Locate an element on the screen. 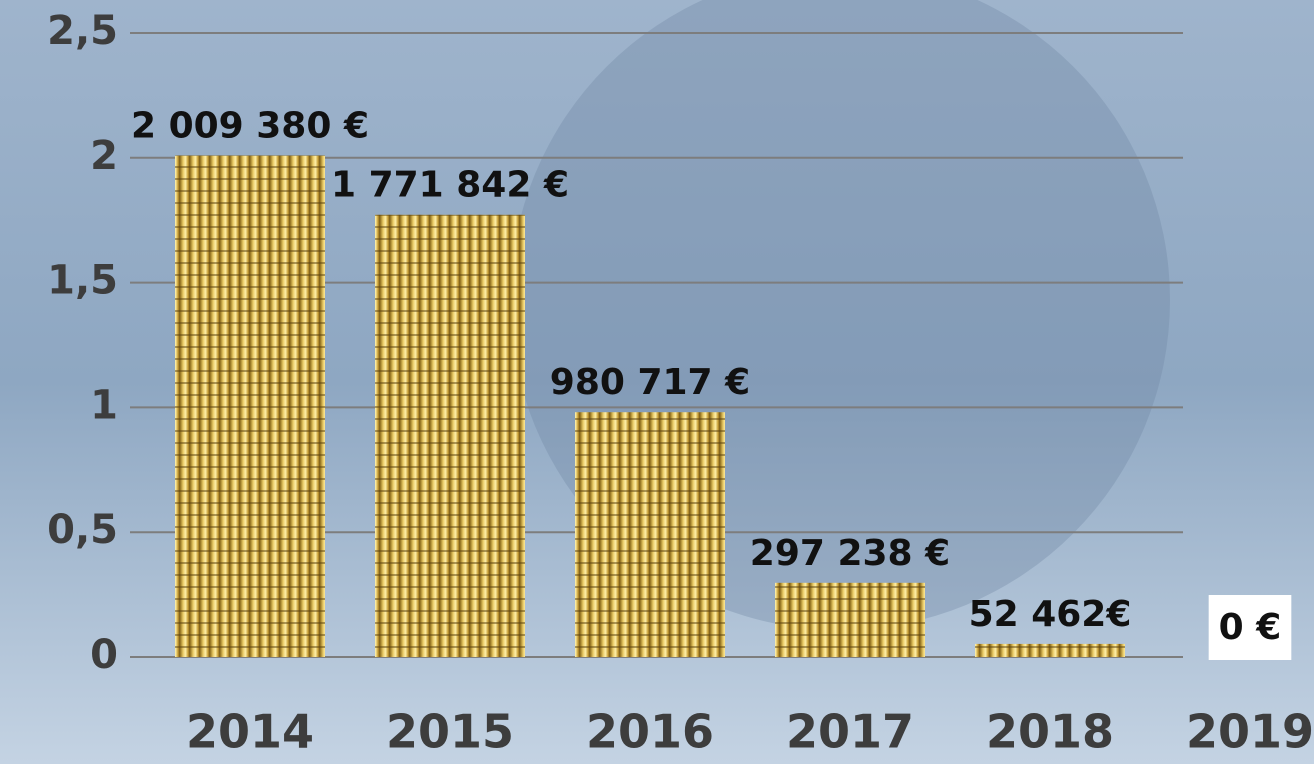 The image size is (1314, 764). y-tick-label: 1 is located at coordinates (104, 405).